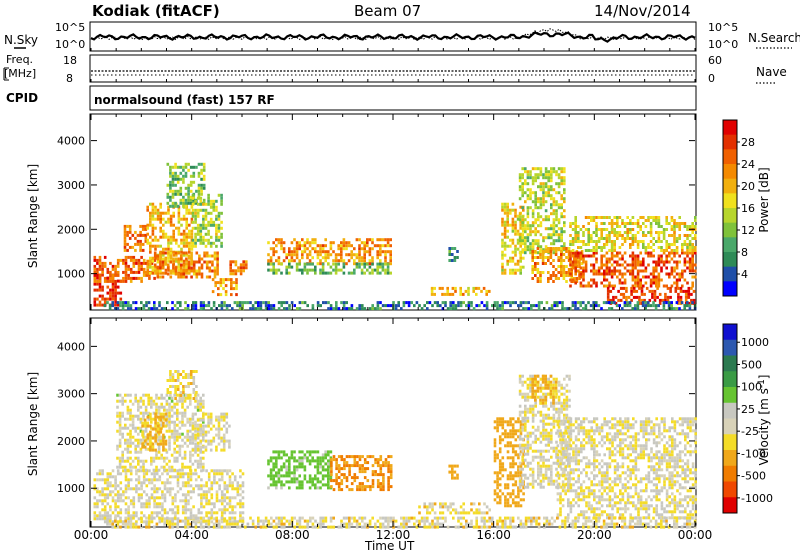 This screenshot has width=800, height=558. I want to click on velocity-colorbar-label-text: Velocity [m s, so click(764, 426).